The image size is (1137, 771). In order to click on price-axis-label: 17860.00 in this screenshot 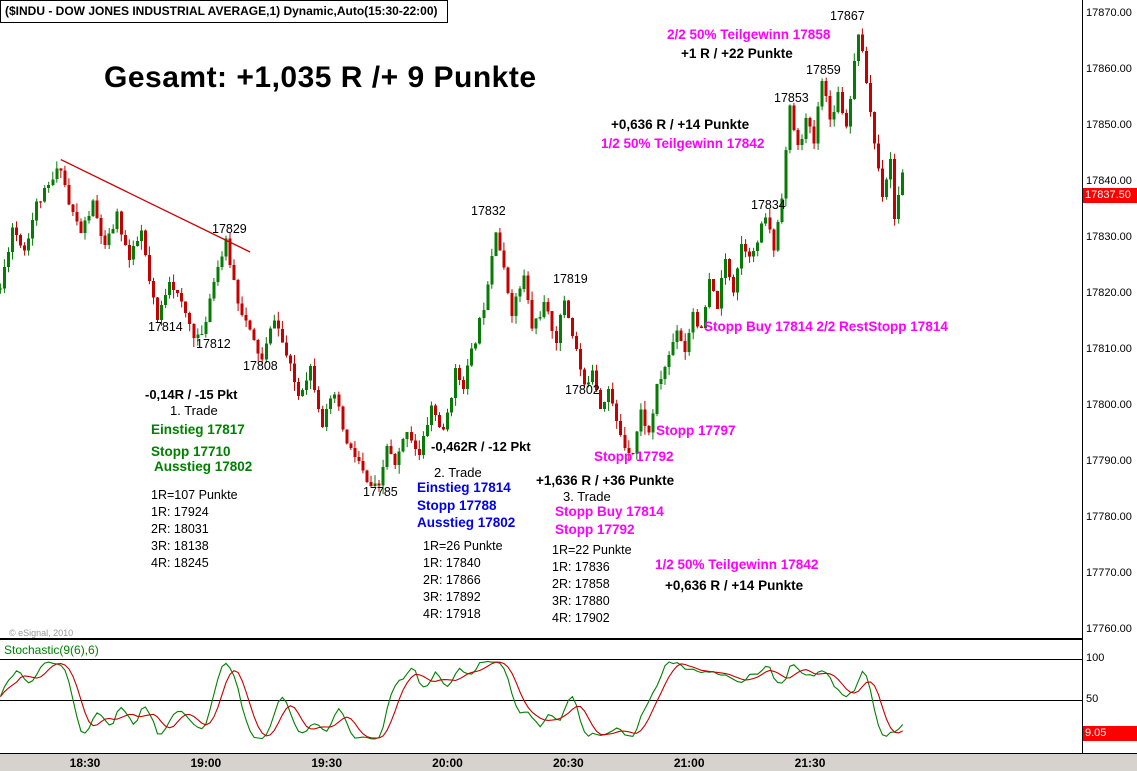, I will do `click(1109, 69)`.